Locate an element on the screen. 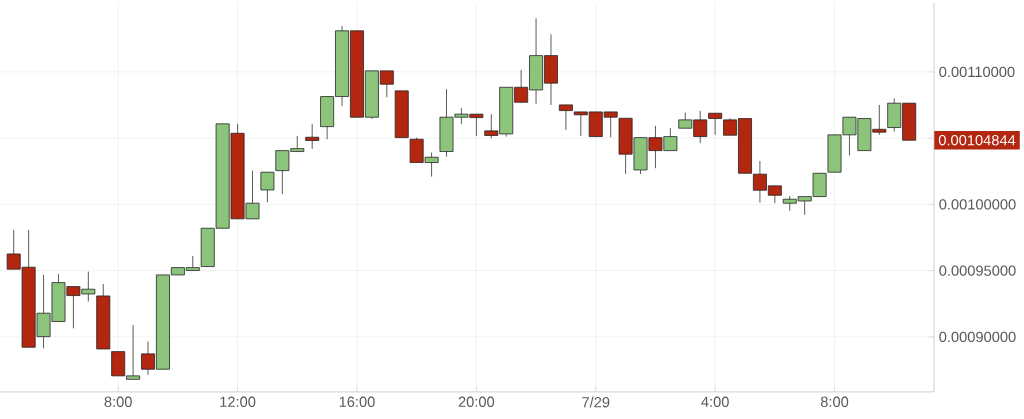 The width and height of the screenshot is (1024, 419). x-tick-label: 12:00 is located at coordinates (238, 402).